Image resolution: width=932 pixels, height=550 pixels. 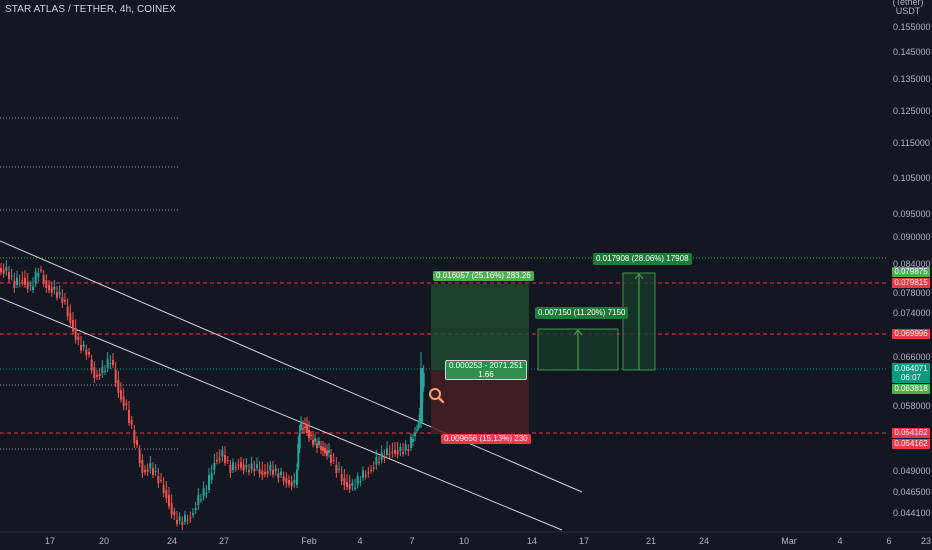 I want to click on price-tag-stop: 0.054162, so click(x=911, y=433).